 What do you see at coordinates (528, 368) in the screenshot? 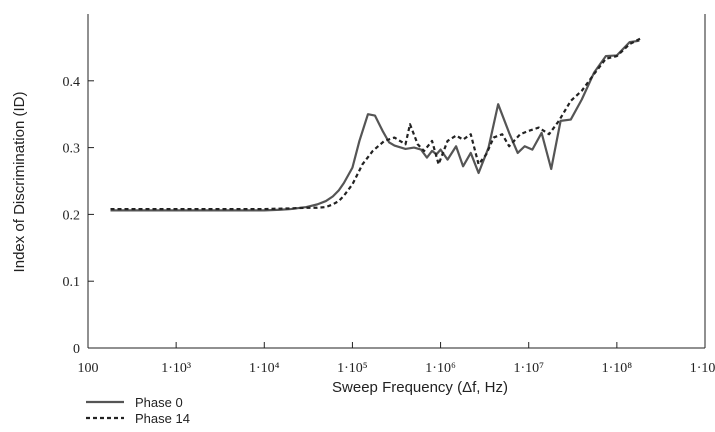
I see `x-tick-label: 1·10⁷` at bounding box center [528, 368].